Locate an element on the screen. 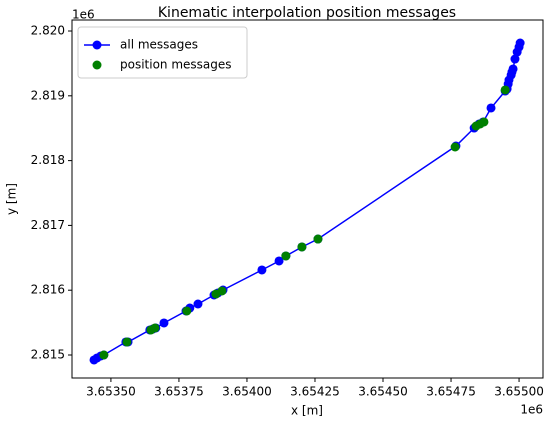  y-tick-label: 2.816 is located at coordinates (48, 290).